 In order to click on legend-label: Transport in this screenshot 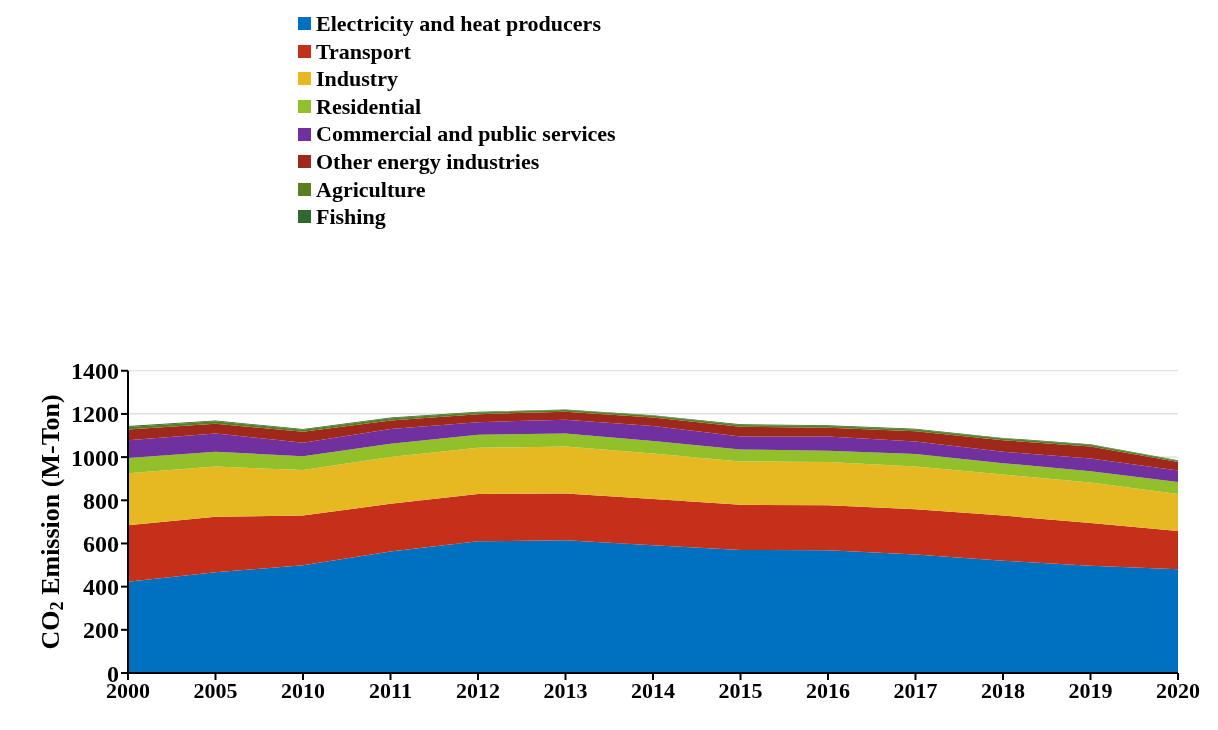, I will do `click(363, 51)`.